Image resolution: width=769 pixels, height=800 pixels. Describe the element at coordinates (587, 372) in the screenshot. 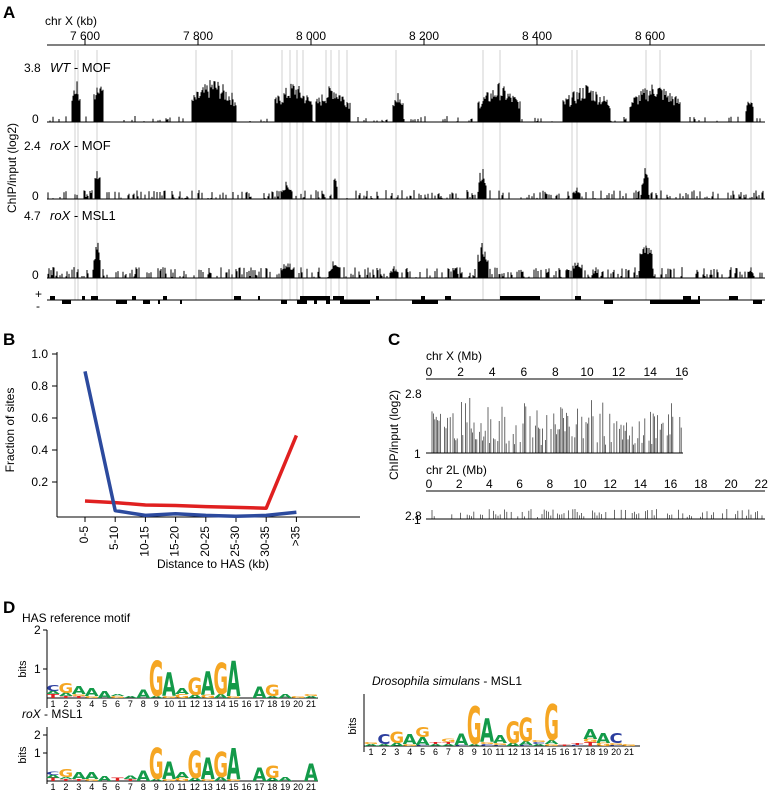

I see `c-tick-label: 10` at that location.